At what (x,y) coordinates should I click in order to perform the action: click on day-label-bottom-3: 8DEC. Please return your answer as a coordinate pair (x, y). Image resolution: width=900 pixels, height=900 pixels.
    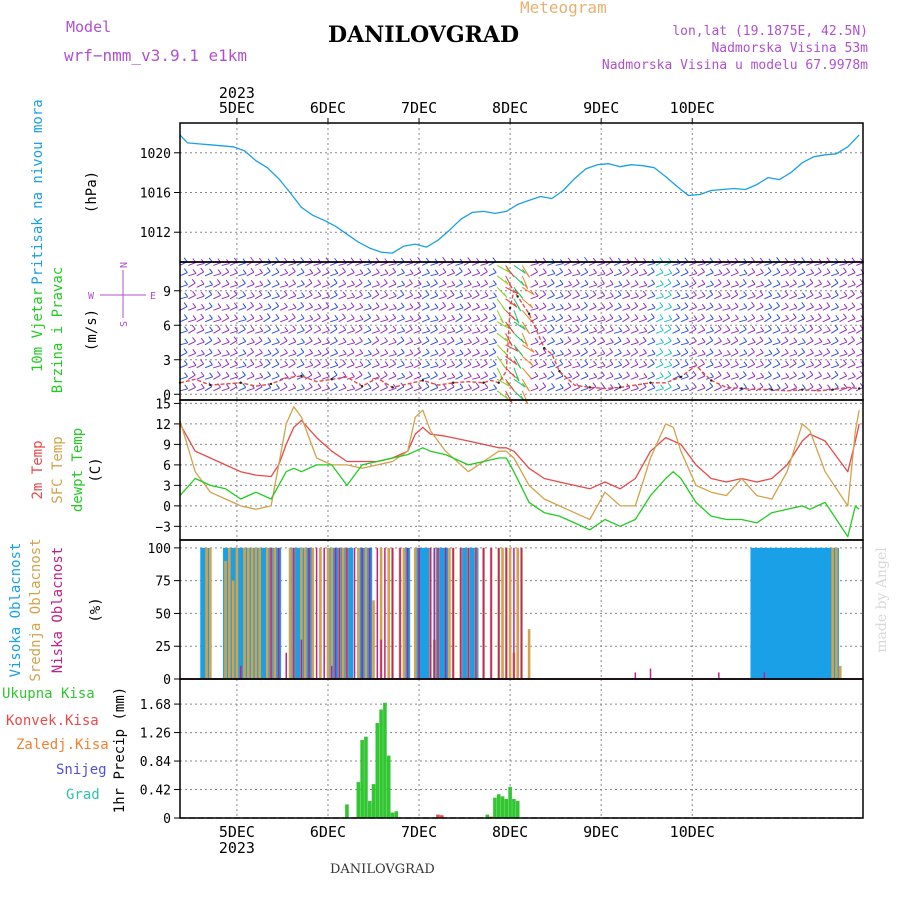
    Looking at the image, I should click on (510, 832).